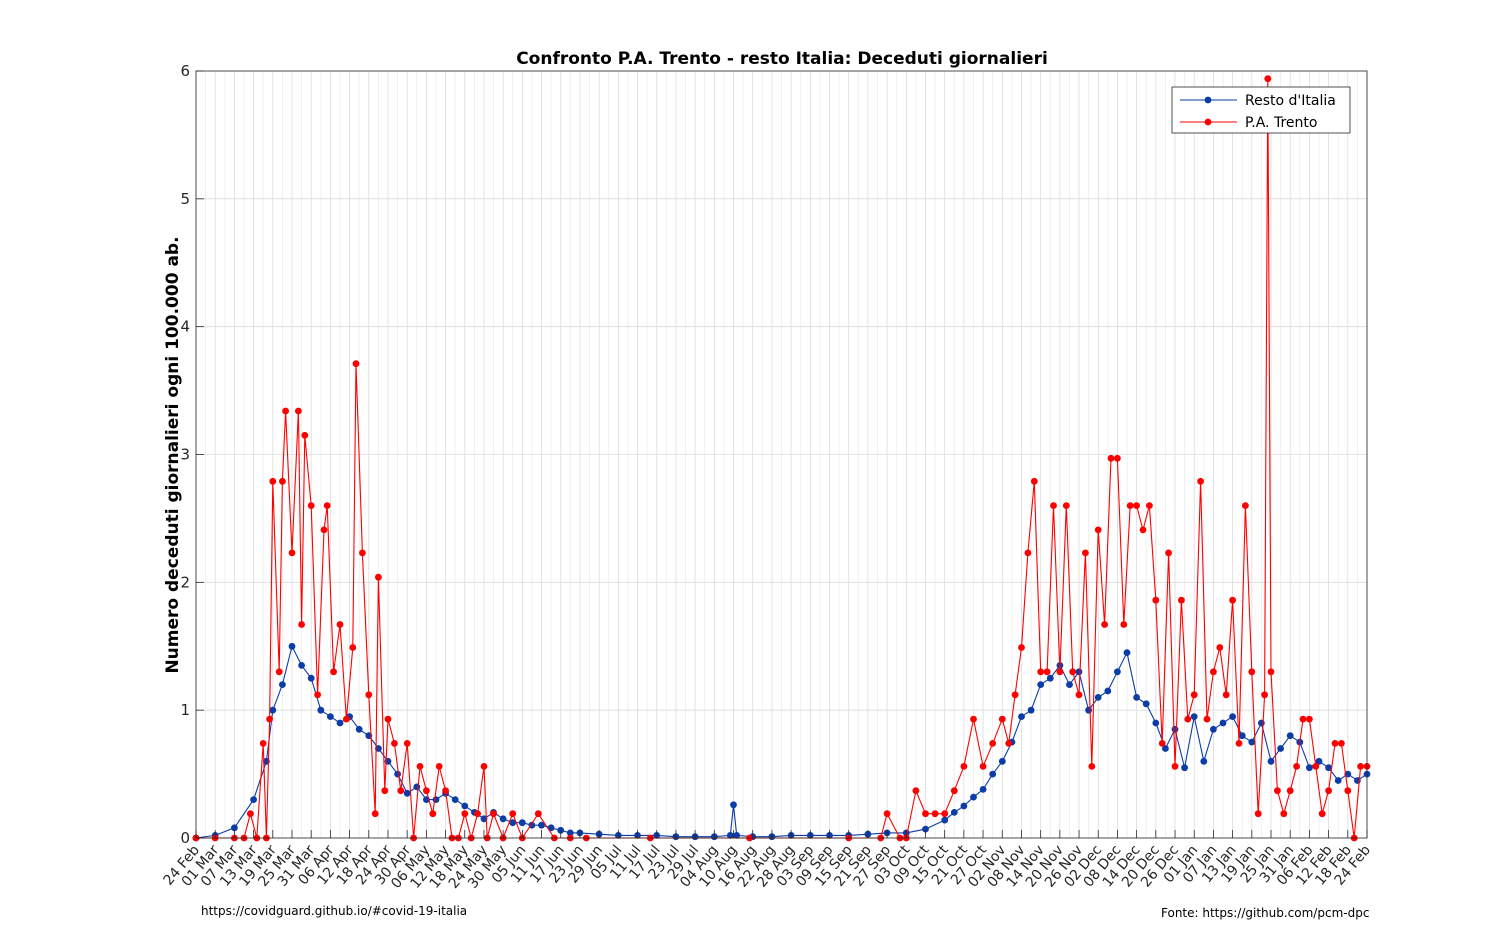 The image size is (1511, 942). Describe the element at coordinates (1261, 110) in the screenshot. I see `legend: Resto d'Italia P.A. Trento` at that location.